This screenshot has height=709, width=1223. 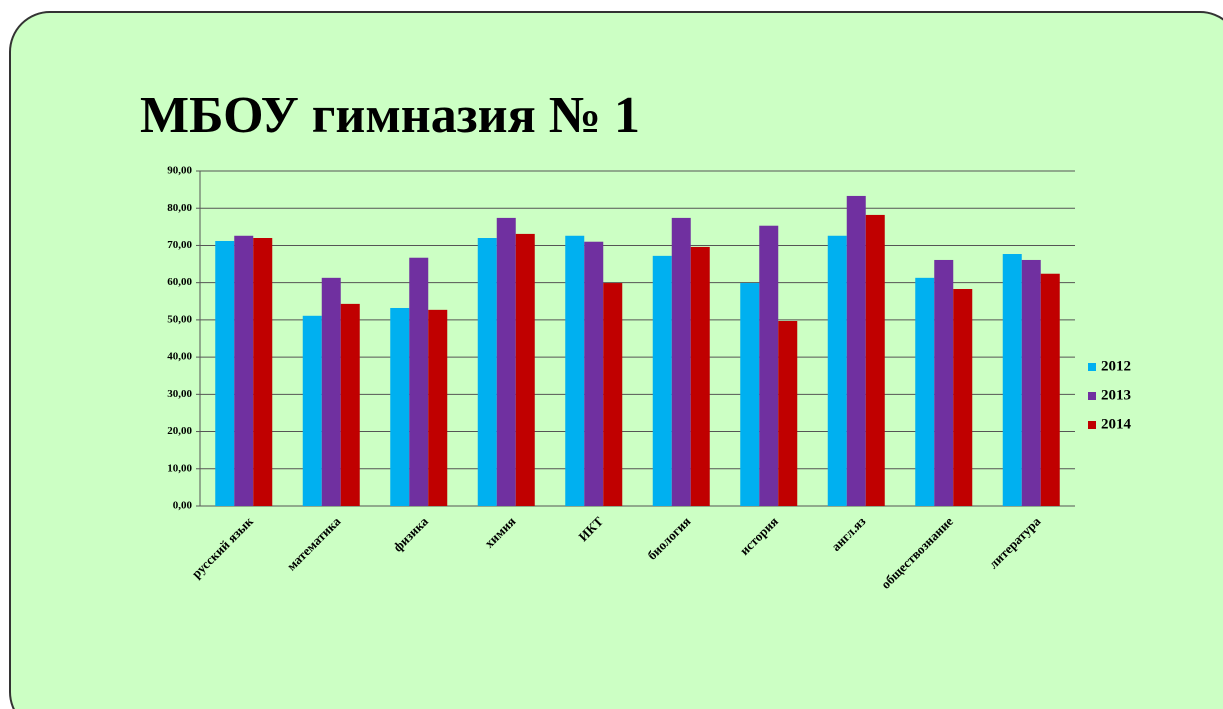 What do you see at coordinates (179, 208) in the screenshot?
I see `y-tick-label: 80,00` at bounding box center [179, 208].